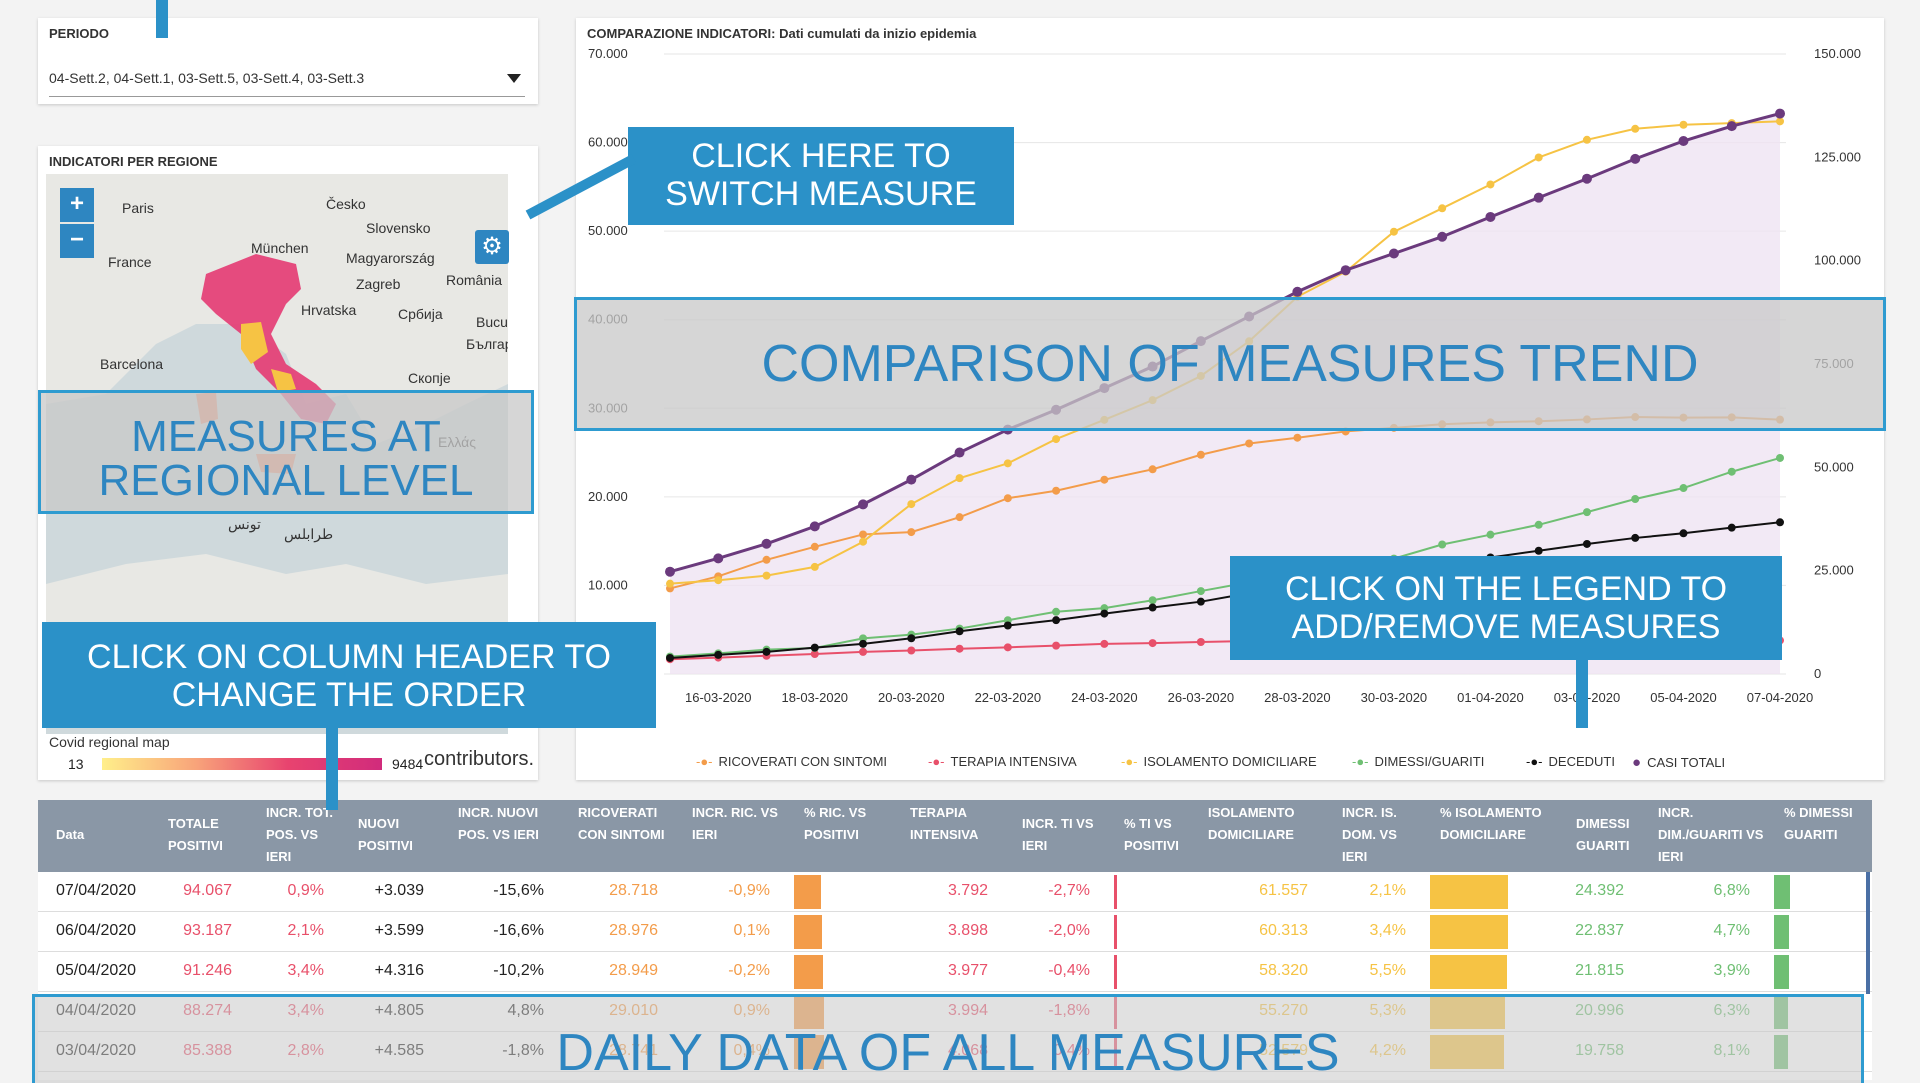 This screenshot has width=1920, height=1083. I want to click on legend-item: -●- DIMESSI/GUARITI, so click(1418, 761).